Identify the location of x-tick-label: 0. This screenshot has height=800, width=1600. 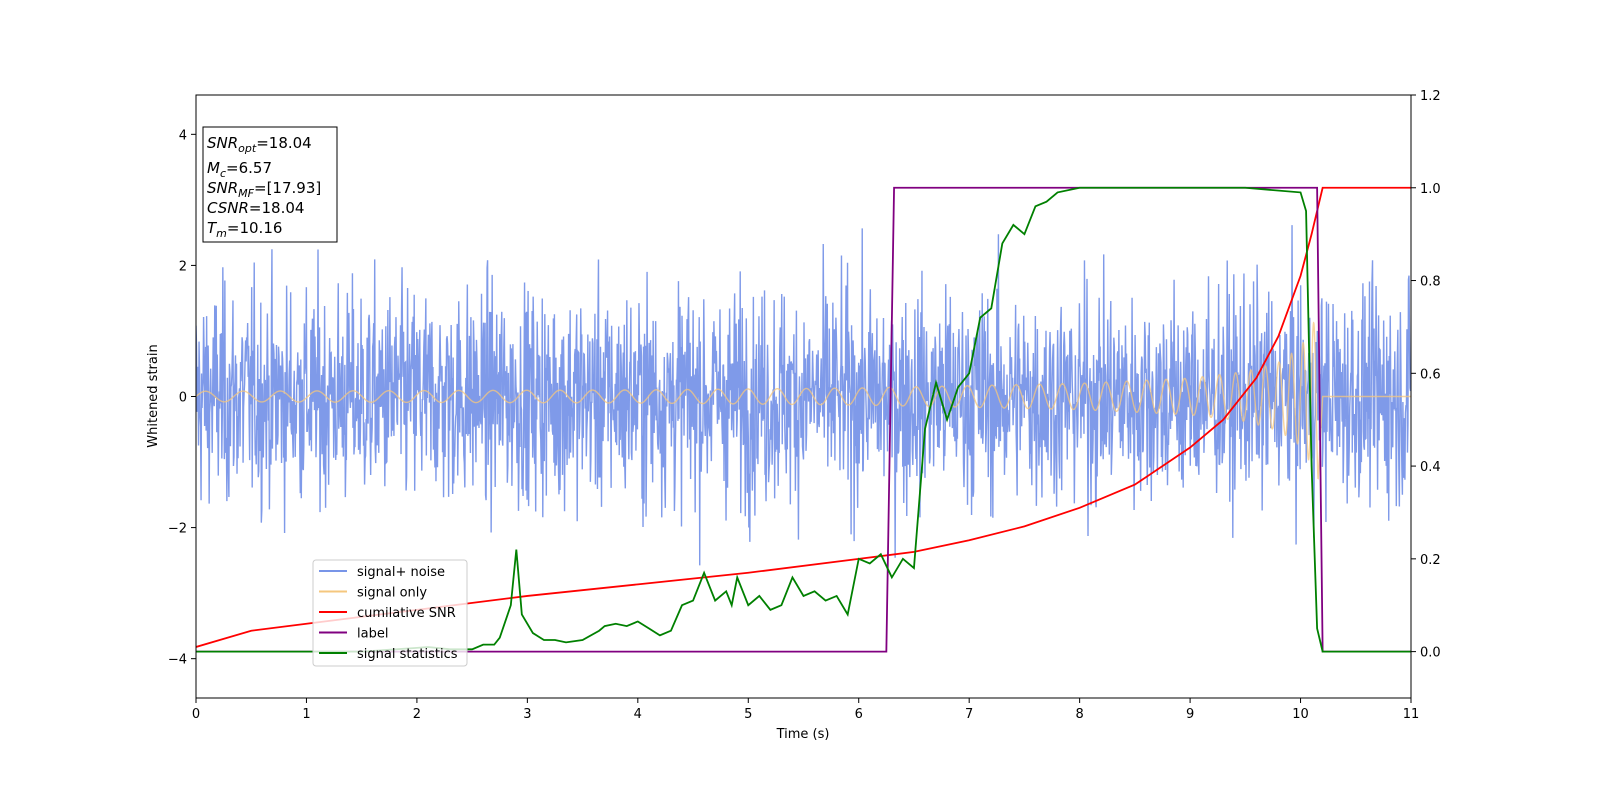
(196, 714).